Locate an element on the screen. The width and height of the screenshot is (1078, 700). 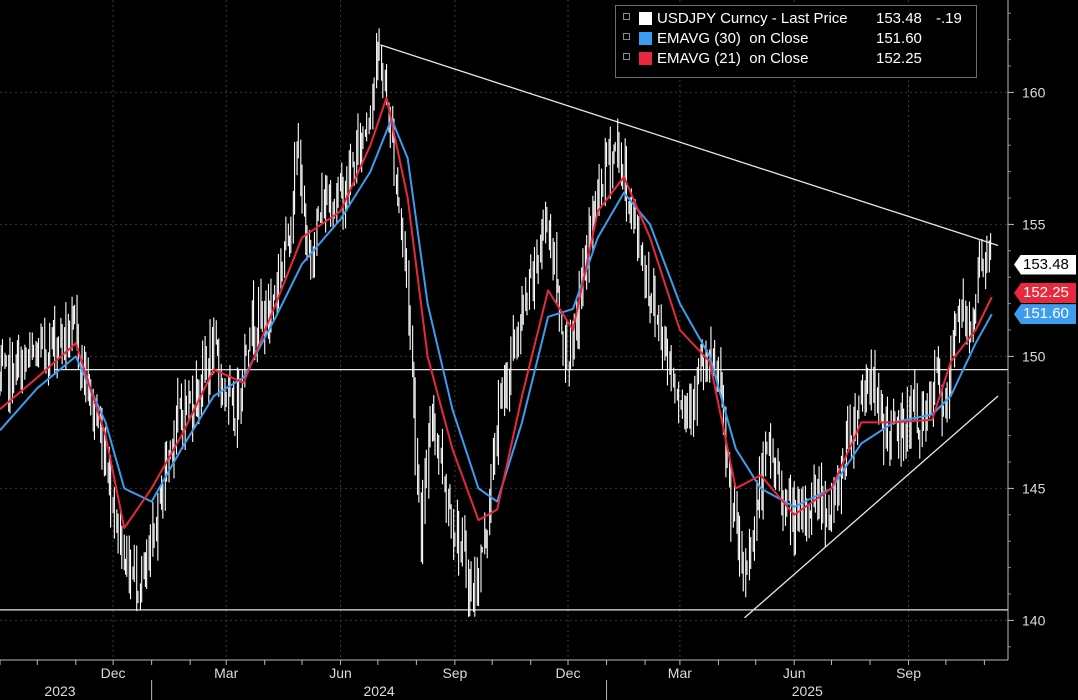
legend-row-ema30: EMAVG (30) on Close 151.60 is located at coordinates (796, 40).